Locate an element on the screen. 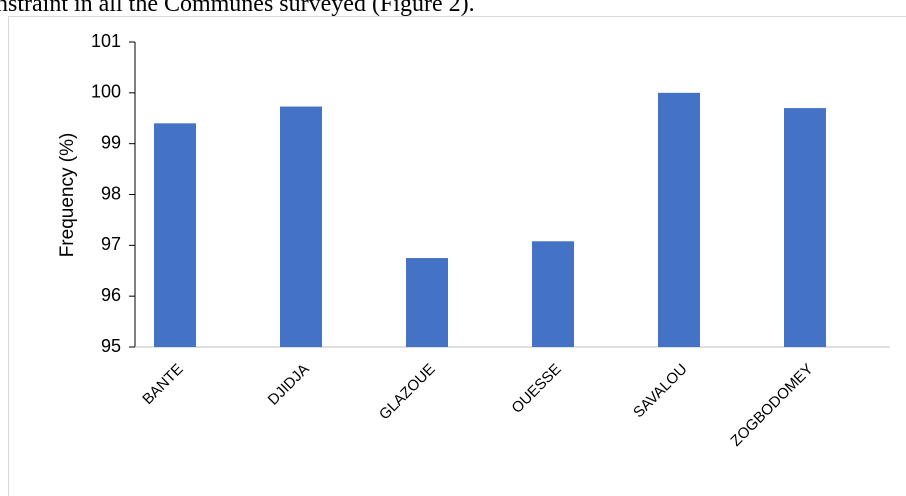 This screenshot has height=496, width=906. y-tick-label: 95 is located at coordinates (111, 346).